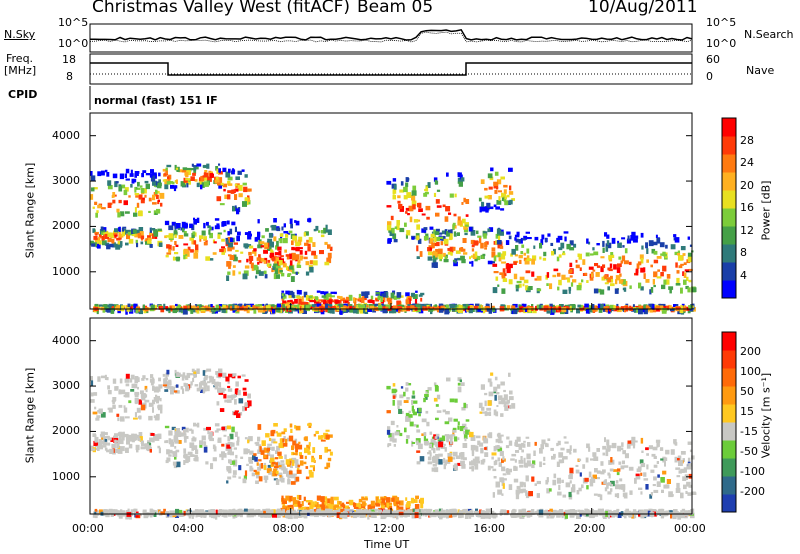  Describe the element at coordinates (391, 38) in the screenshot. I see `noise-panel` at that location.